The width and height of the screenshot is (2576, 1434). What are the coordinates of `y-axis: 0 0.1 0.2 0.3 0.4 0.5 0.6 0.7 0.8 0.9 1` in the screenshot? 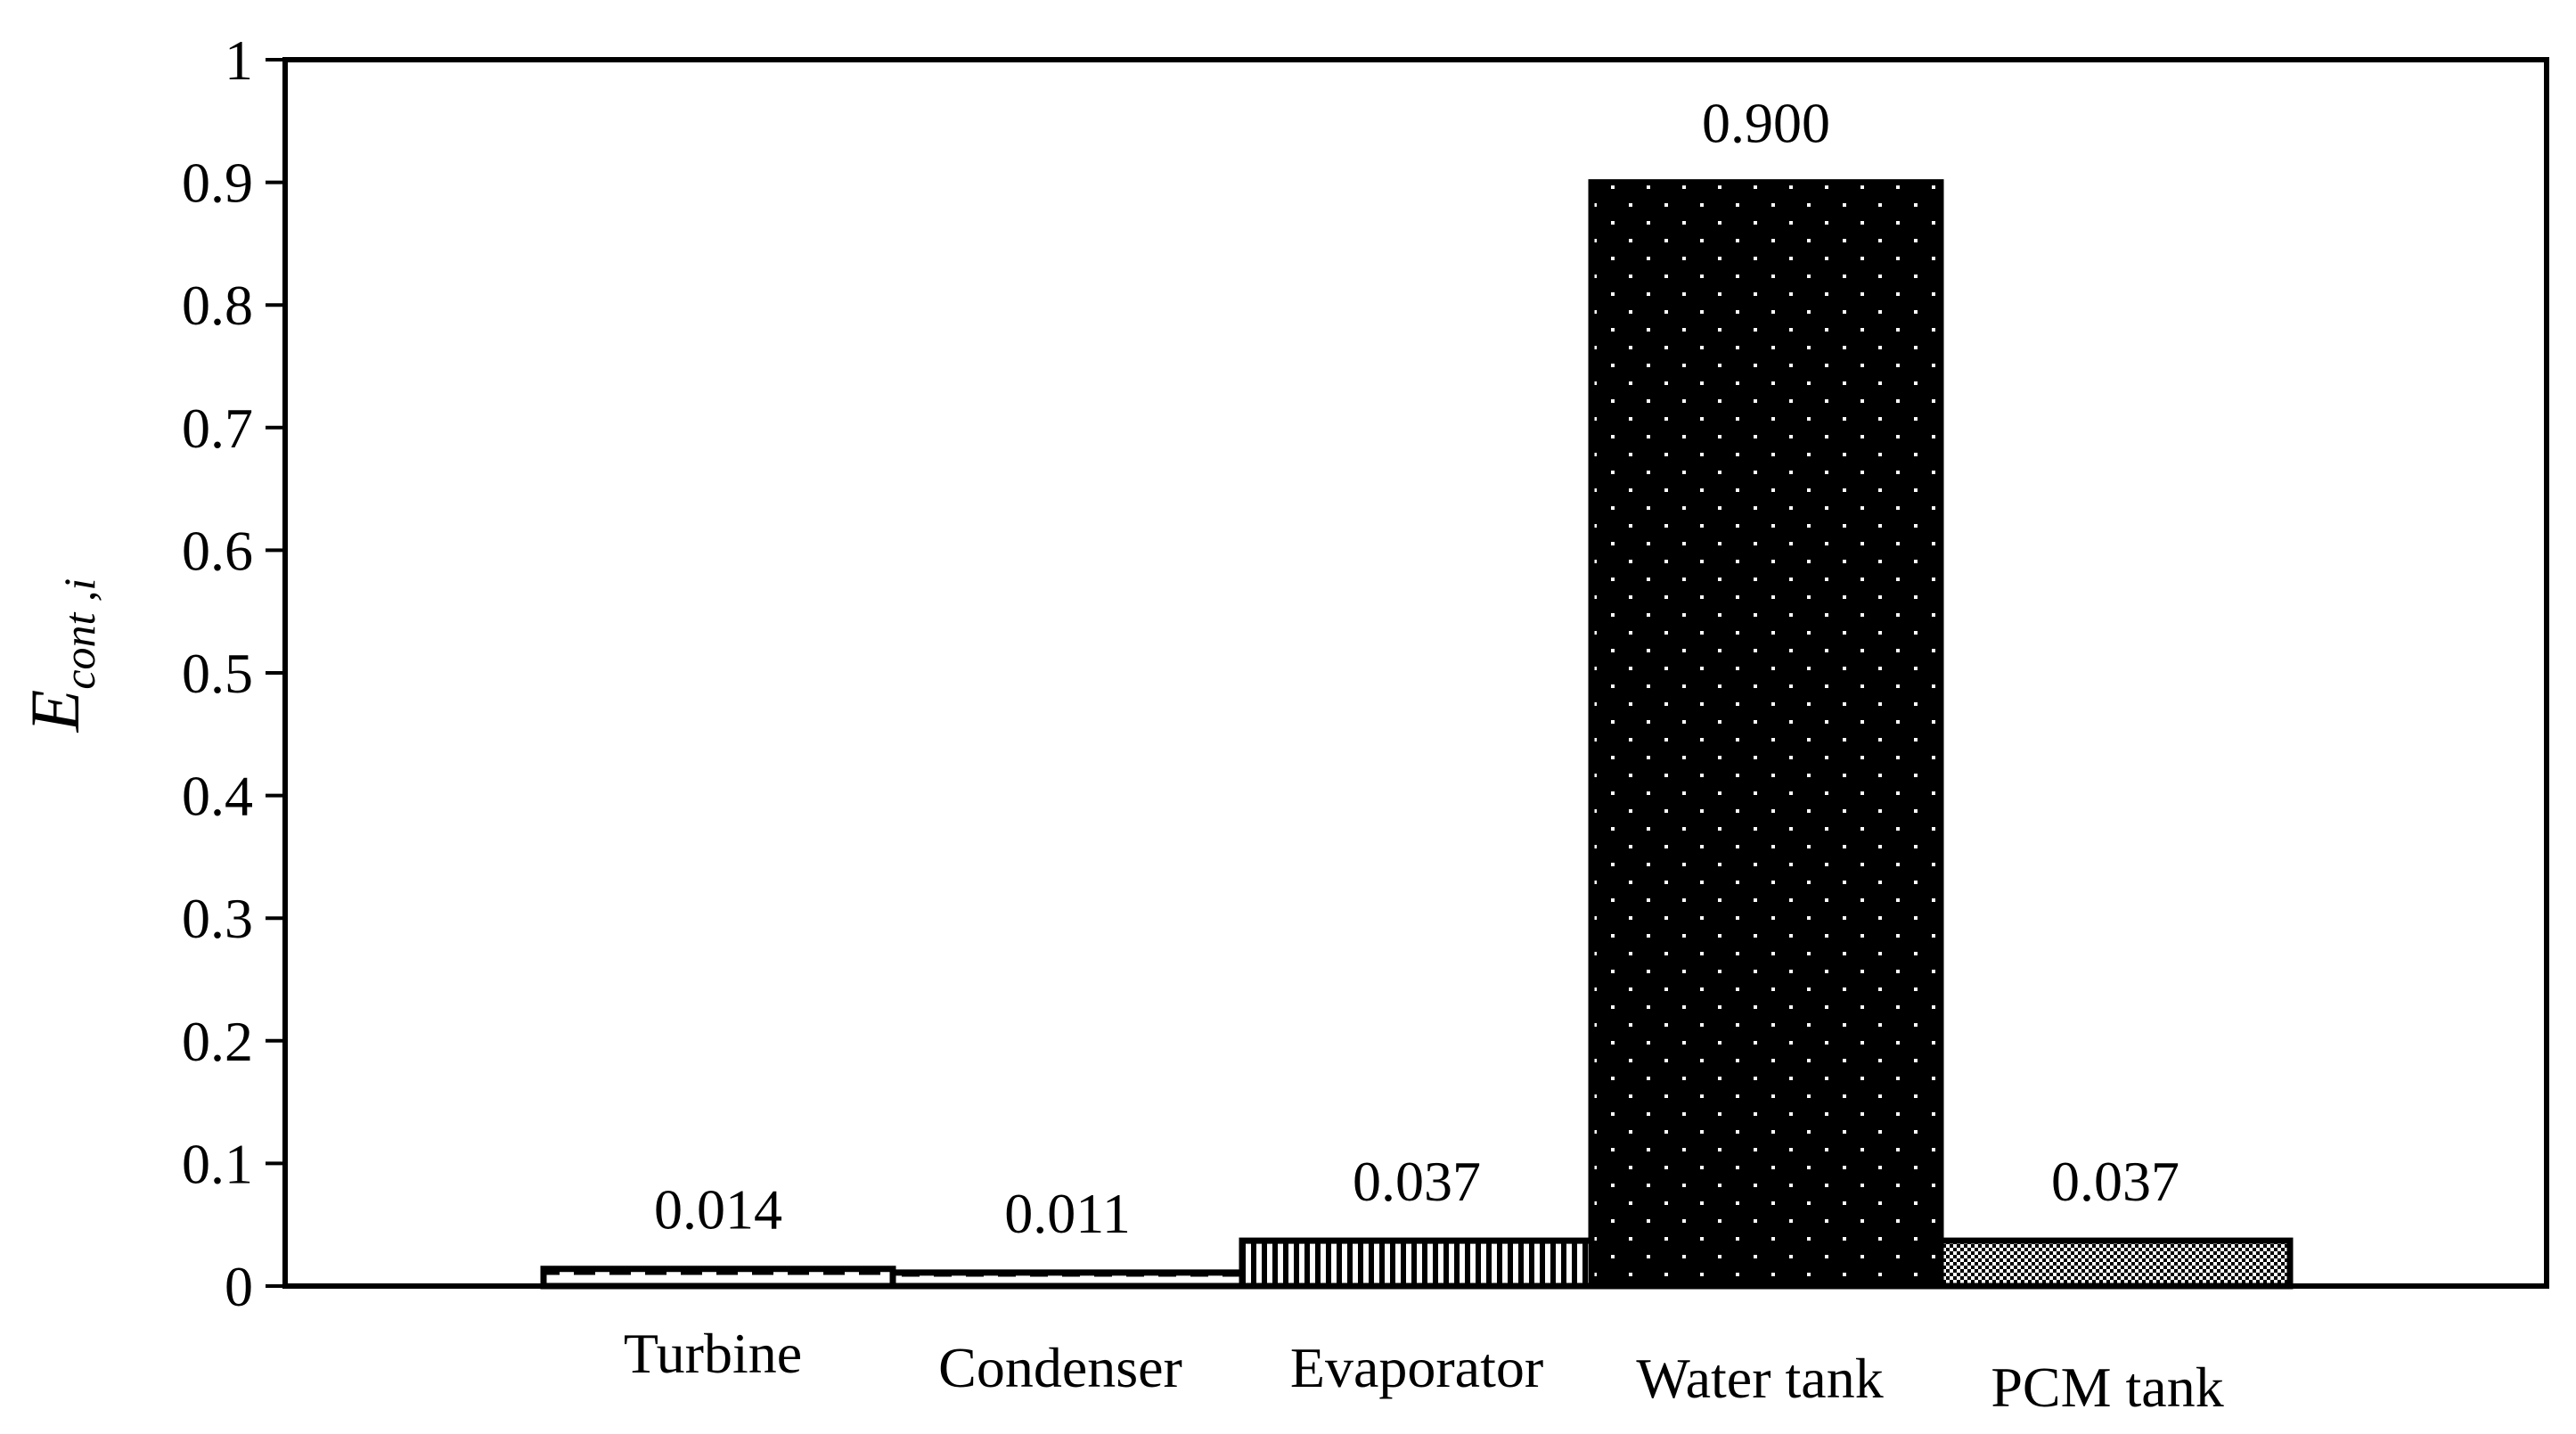 It's located at (233, 673).